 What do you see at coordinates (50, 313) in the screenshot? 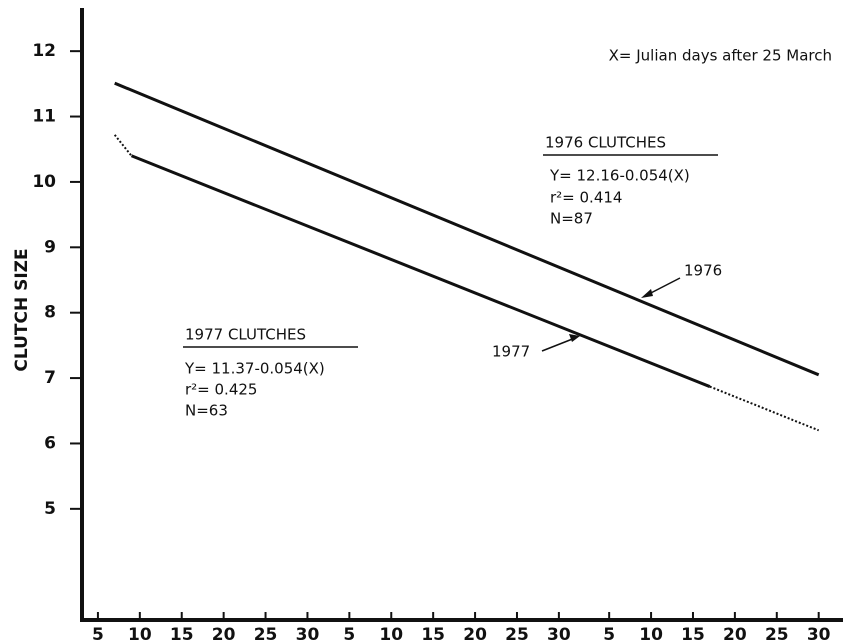
I see `y-tick-label: 8` at bounding box center [50, 313].